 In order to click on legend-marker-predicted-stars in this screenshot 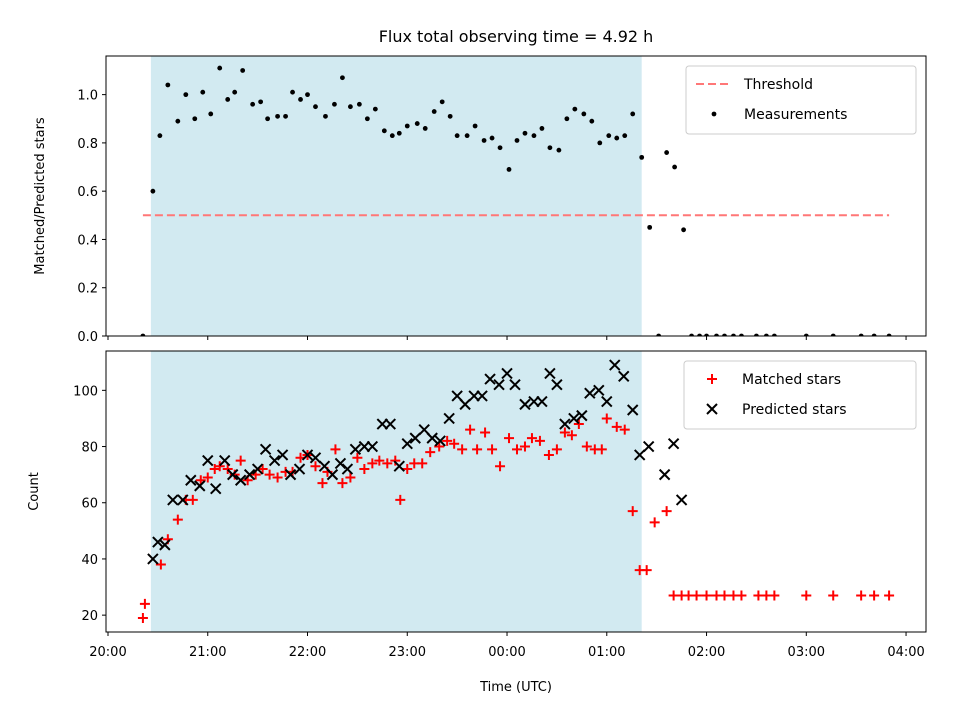, I will do `click(712, 409)`.